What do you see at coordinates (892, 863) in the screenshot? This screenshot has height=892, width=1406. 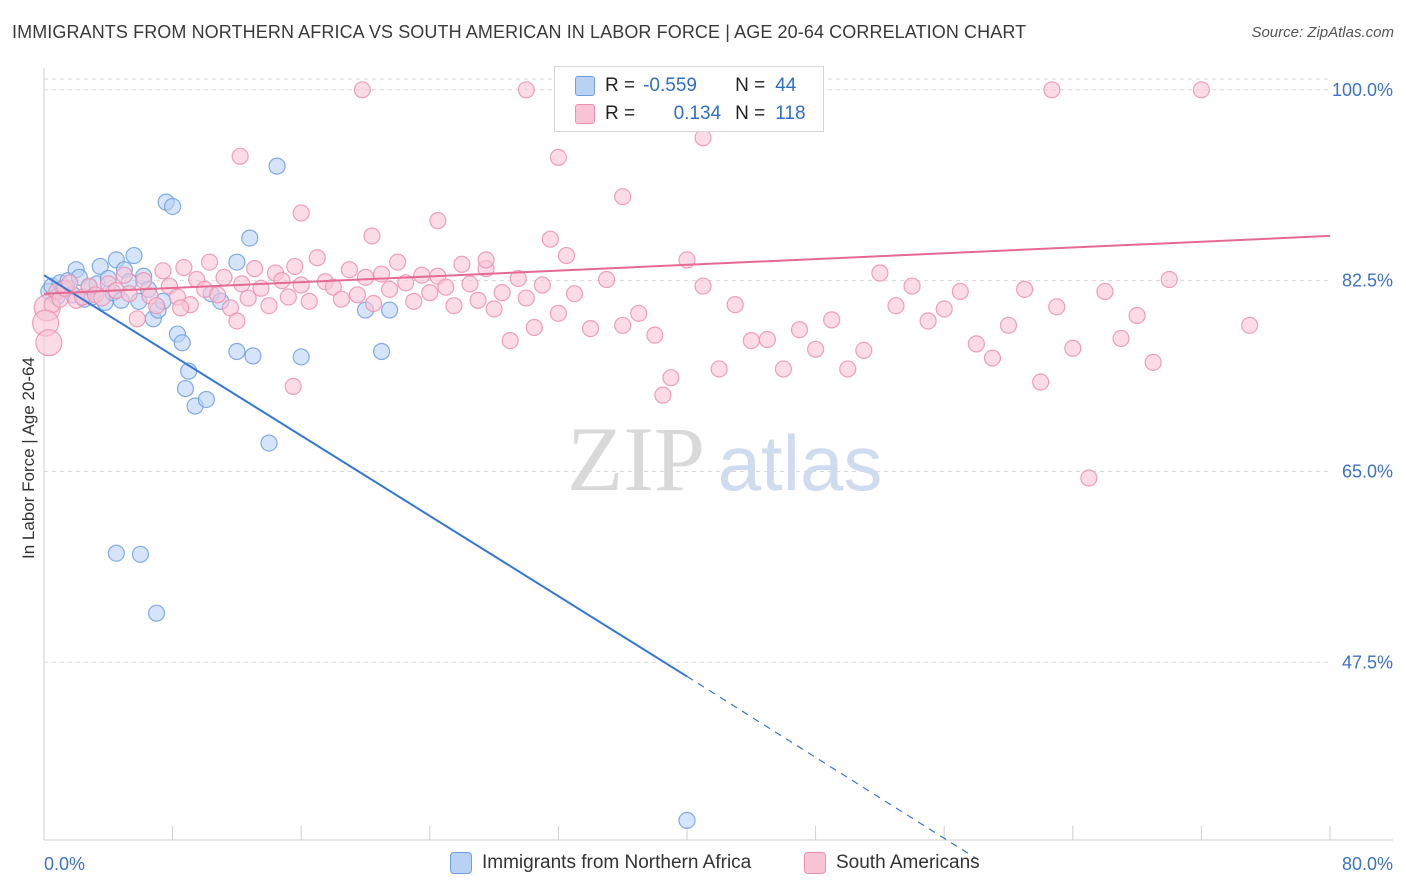 I see `series-legend-south-americans: South Americans` at bounding box center [892, 863].